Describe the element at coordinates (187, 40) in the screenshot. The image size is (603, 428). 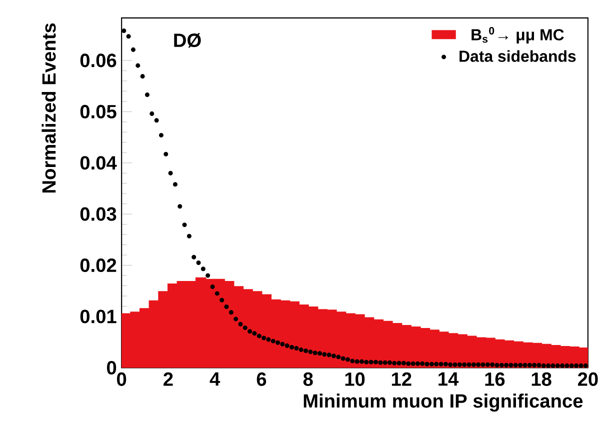
I see `annotation: DØ` at that location.